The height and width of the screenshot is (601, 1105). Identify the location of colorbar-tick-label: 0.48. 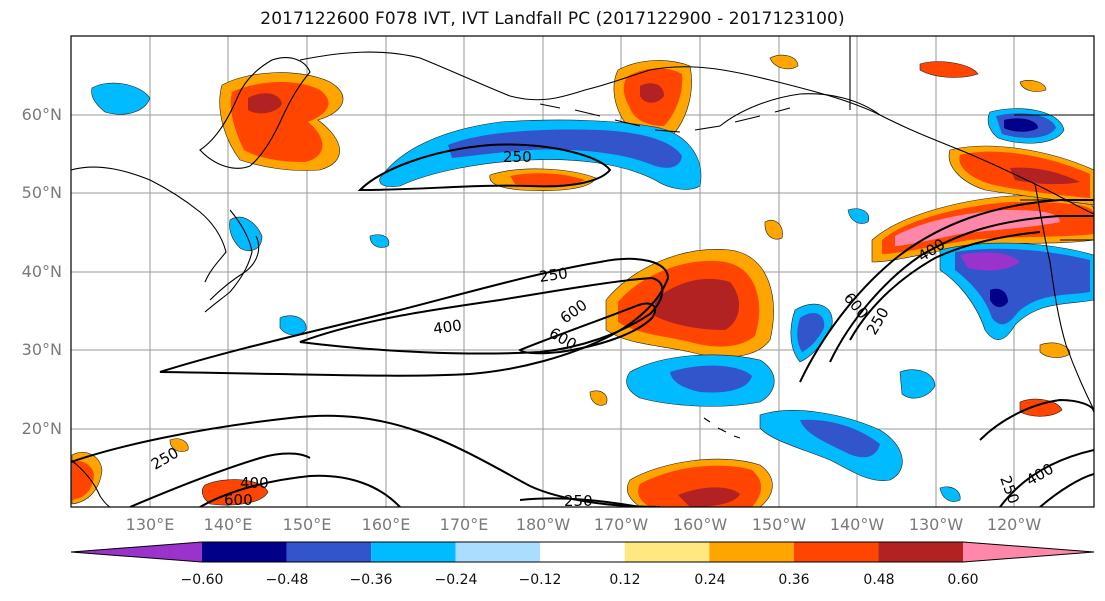
(879, 580).